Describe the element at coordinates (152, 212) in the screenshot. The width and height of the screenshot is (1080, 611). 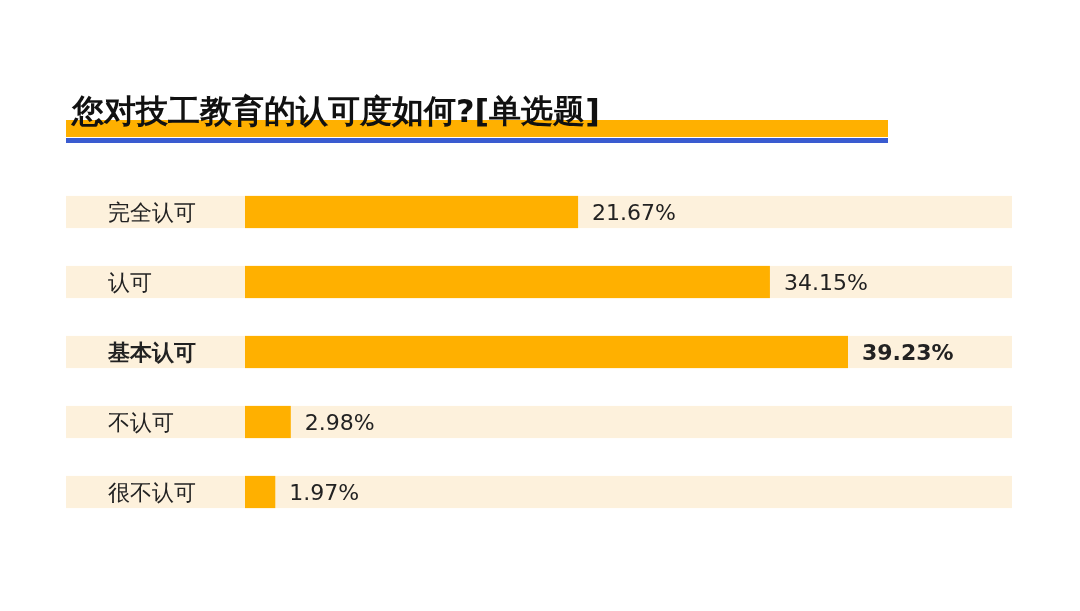
I see `y-tick-label: 完全认可` at that location.